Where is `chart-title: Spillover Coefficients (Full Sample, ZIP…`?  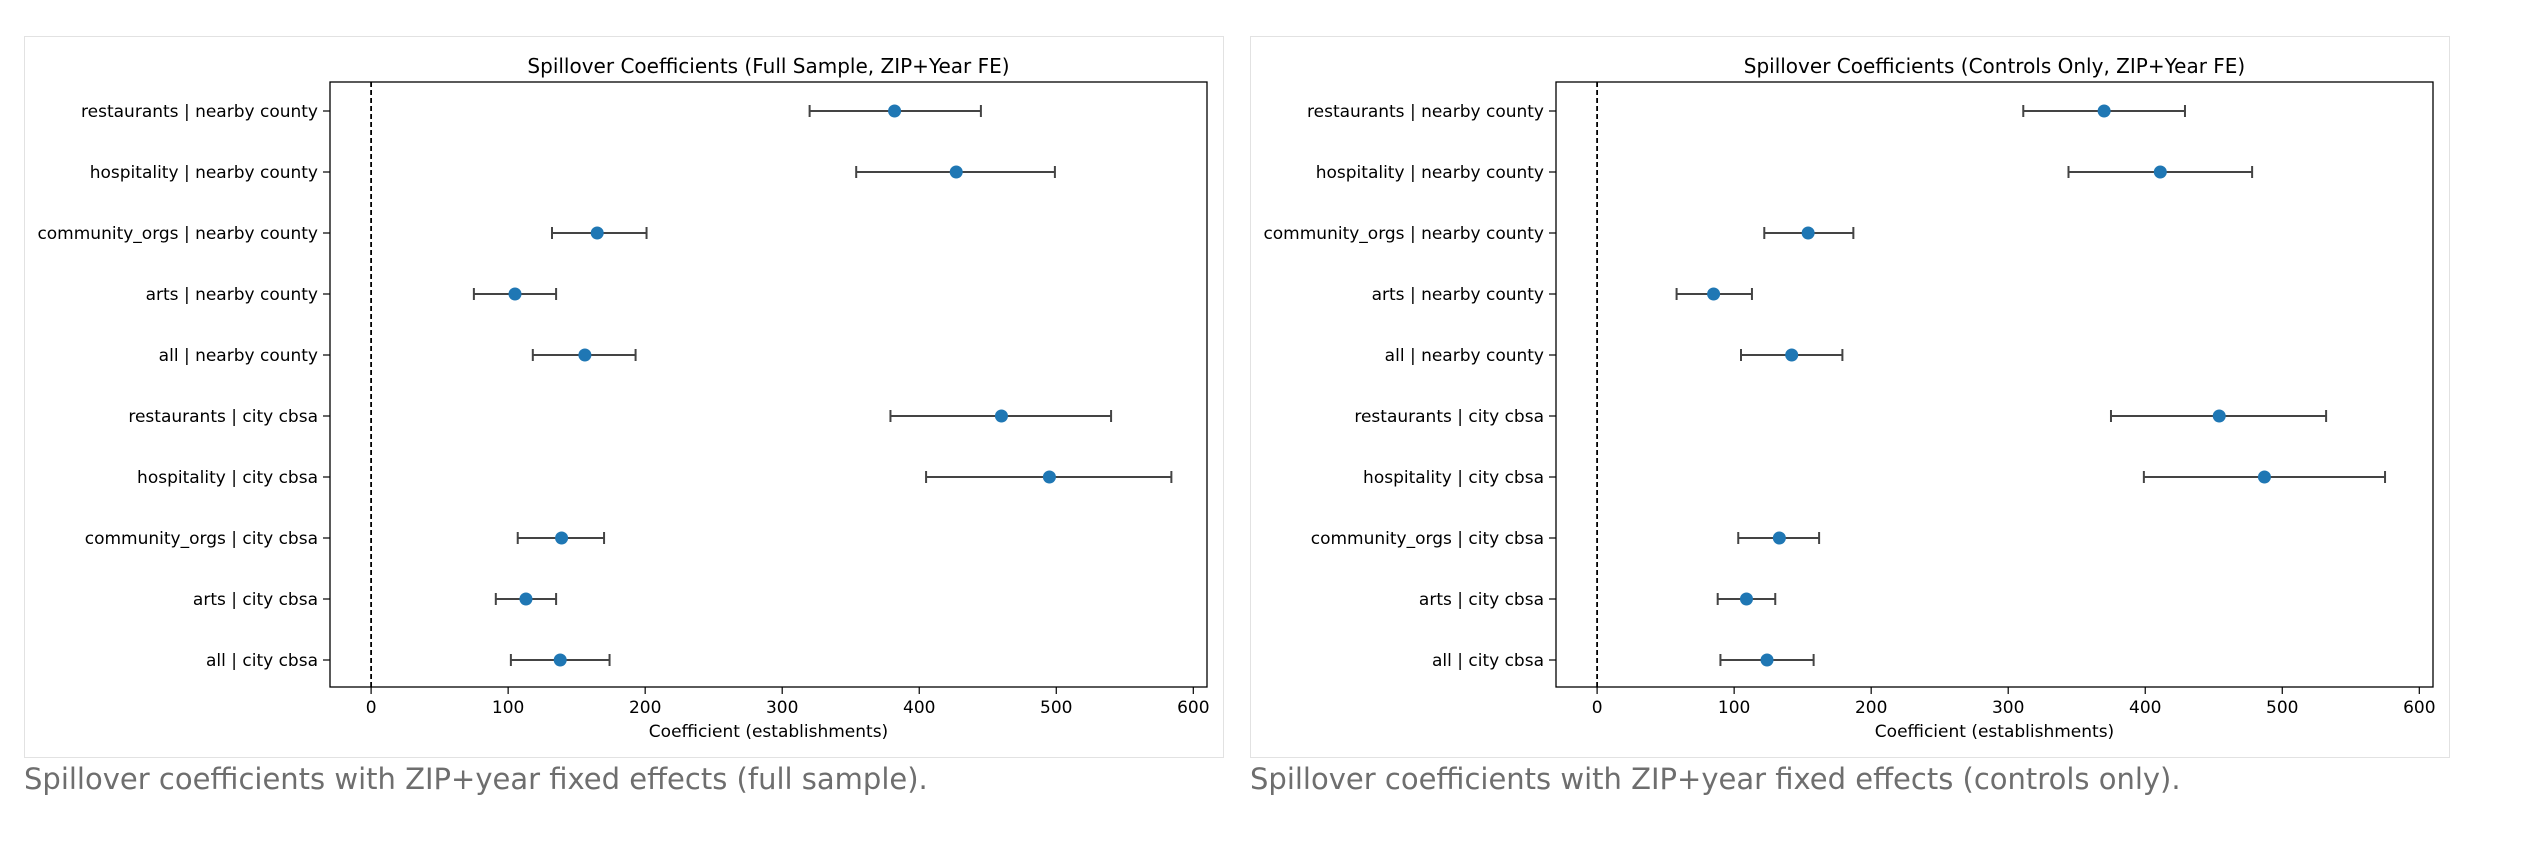 chart-title: Spillover Coefficients (Full Sample, ZIP… is located at coordinates (768, 66).